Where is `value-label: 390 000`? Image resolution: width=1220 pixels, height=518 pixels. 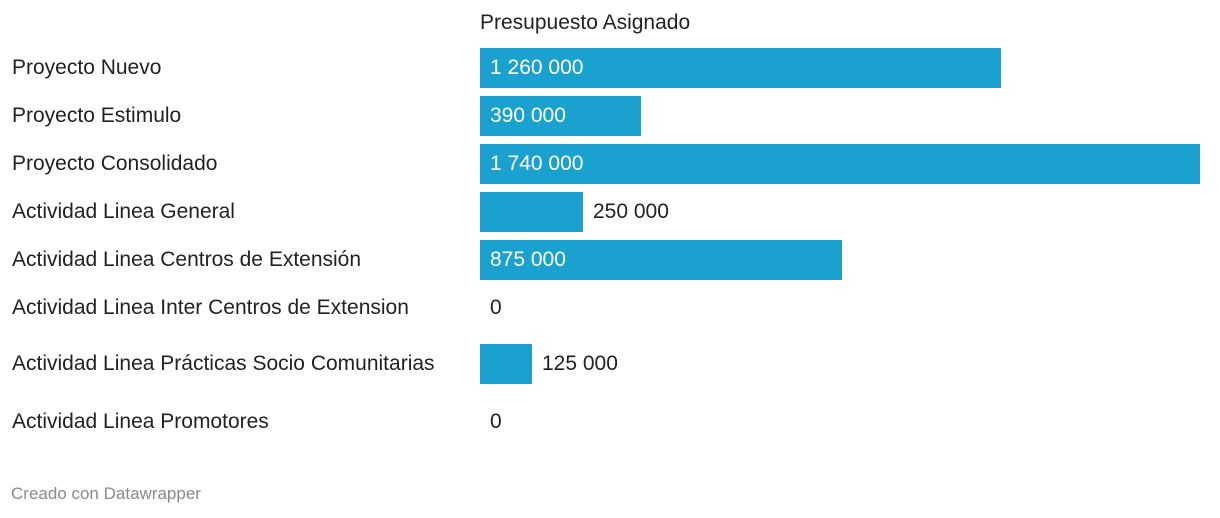 value-label: 390 000 is located at coordinates (528, 115).